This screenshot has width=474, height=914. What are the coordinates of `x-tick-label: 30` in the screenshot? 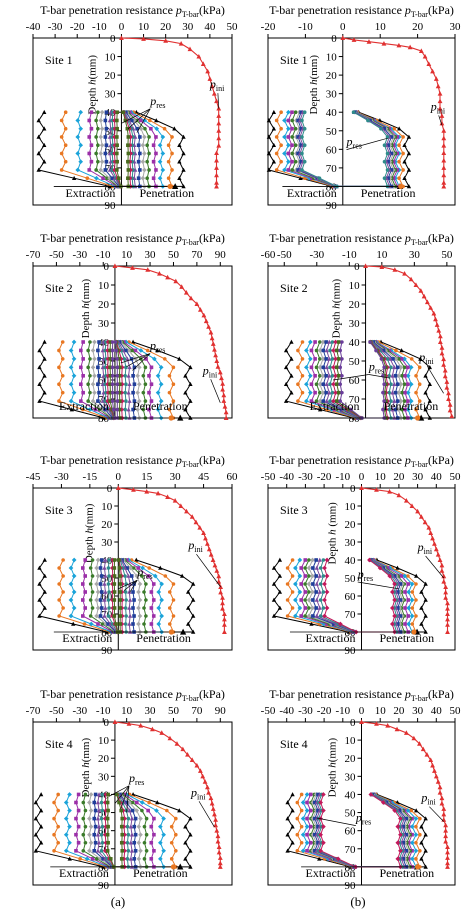 It's located at (176, 477).